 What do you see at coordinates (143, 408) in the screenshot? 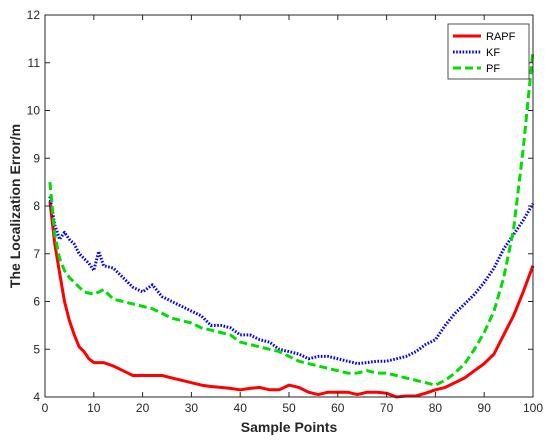
I see `x-tick-label: 20` at bounding box center [143, 408].